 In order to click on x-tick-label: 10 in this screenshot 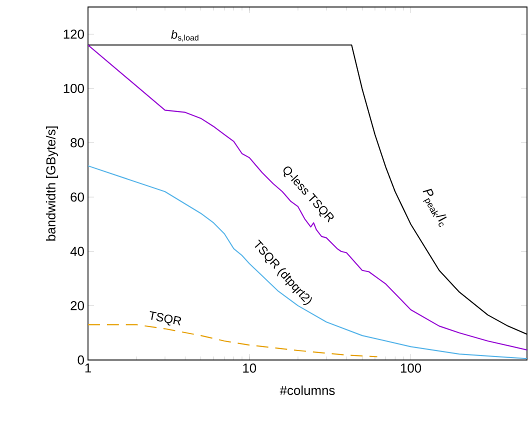, I will do `click(249, 368)`.